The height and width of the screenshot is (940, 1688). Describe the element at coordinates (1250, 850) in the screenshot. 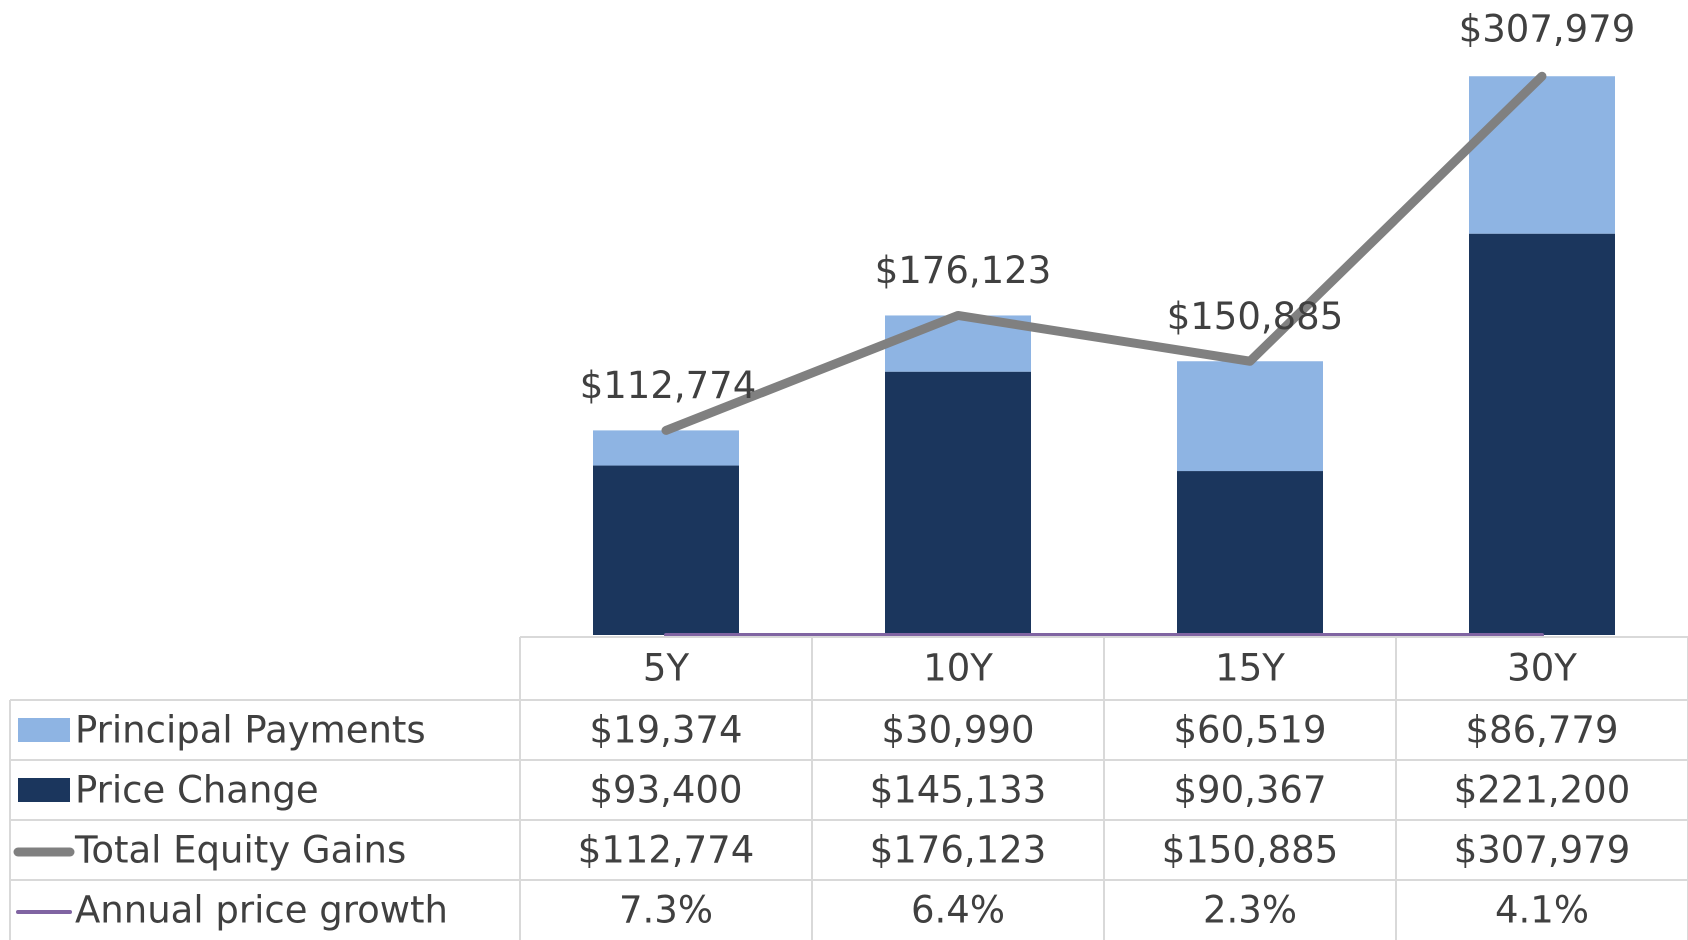

I see `table-cell: $150,885` at that location.